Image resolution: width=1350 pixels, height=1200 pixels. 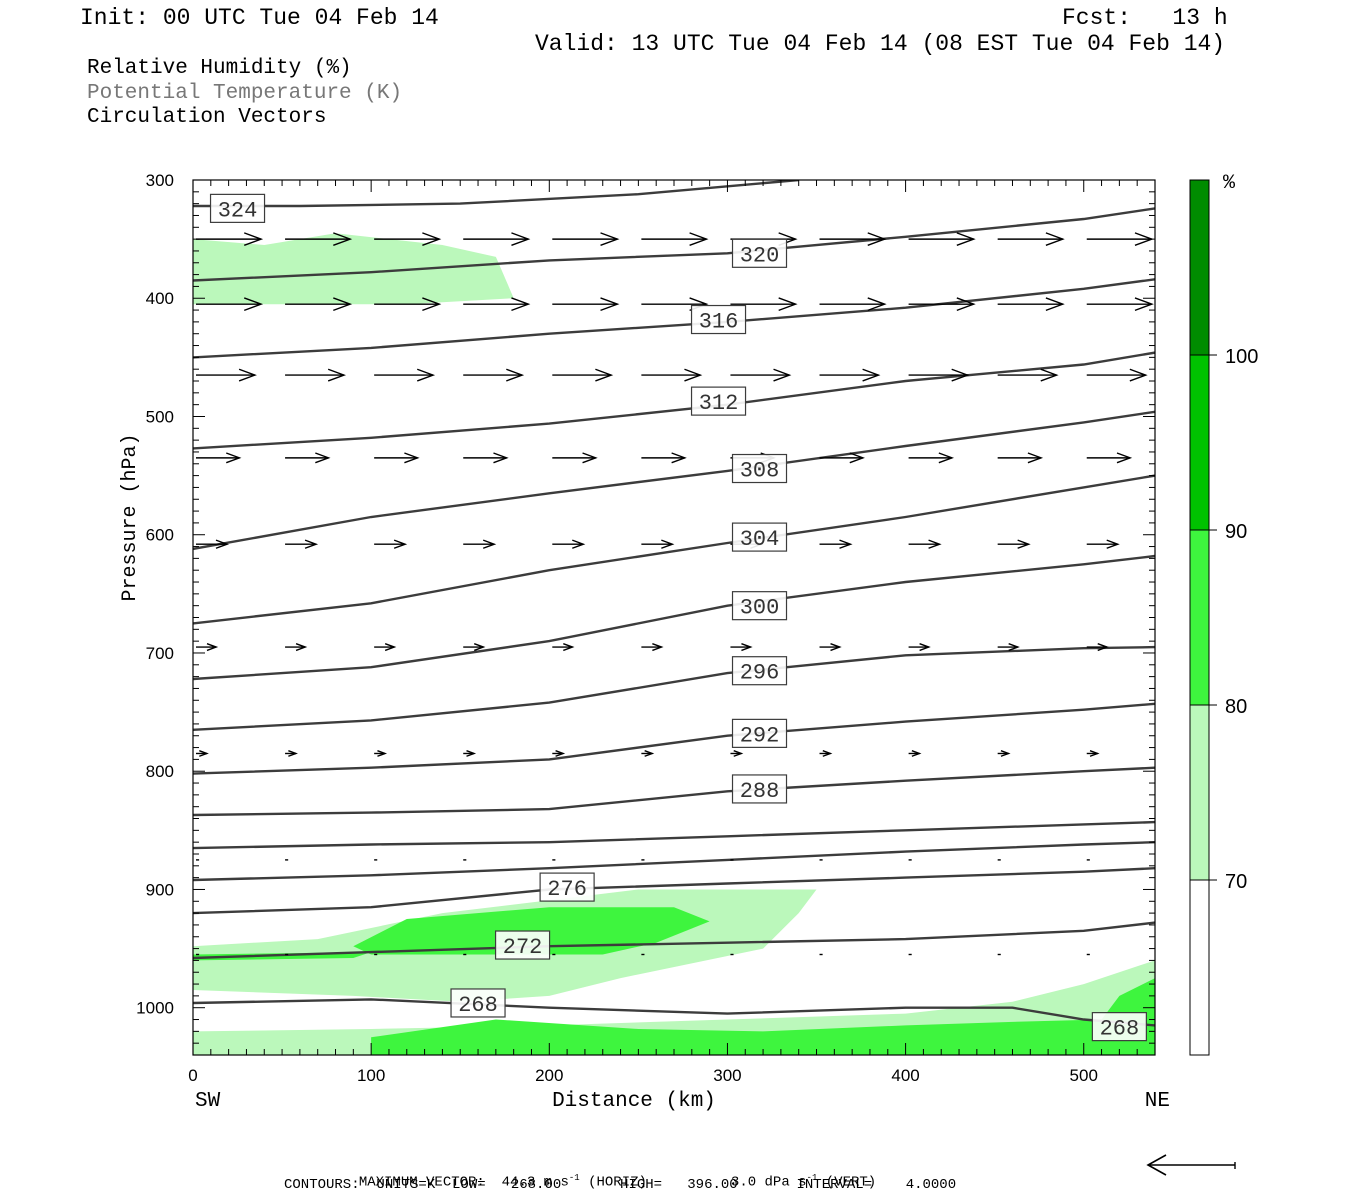 I want to click on sw-label: SW, so click(x=208, y=1101).